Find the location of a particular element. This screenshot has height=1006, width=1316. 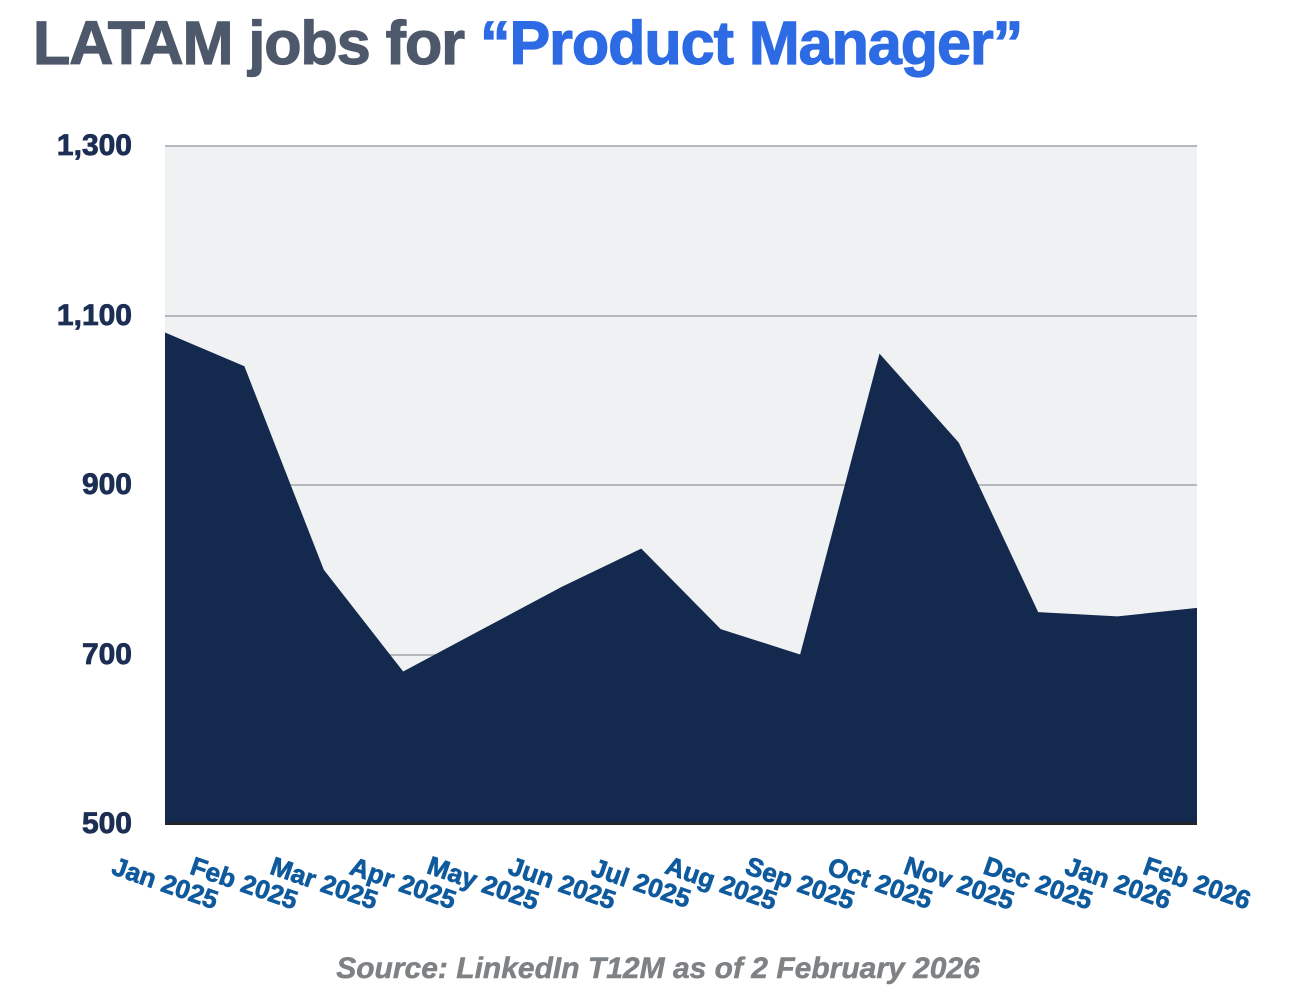

y-tick-label-500: 500 is located at coordinates (107, 823).